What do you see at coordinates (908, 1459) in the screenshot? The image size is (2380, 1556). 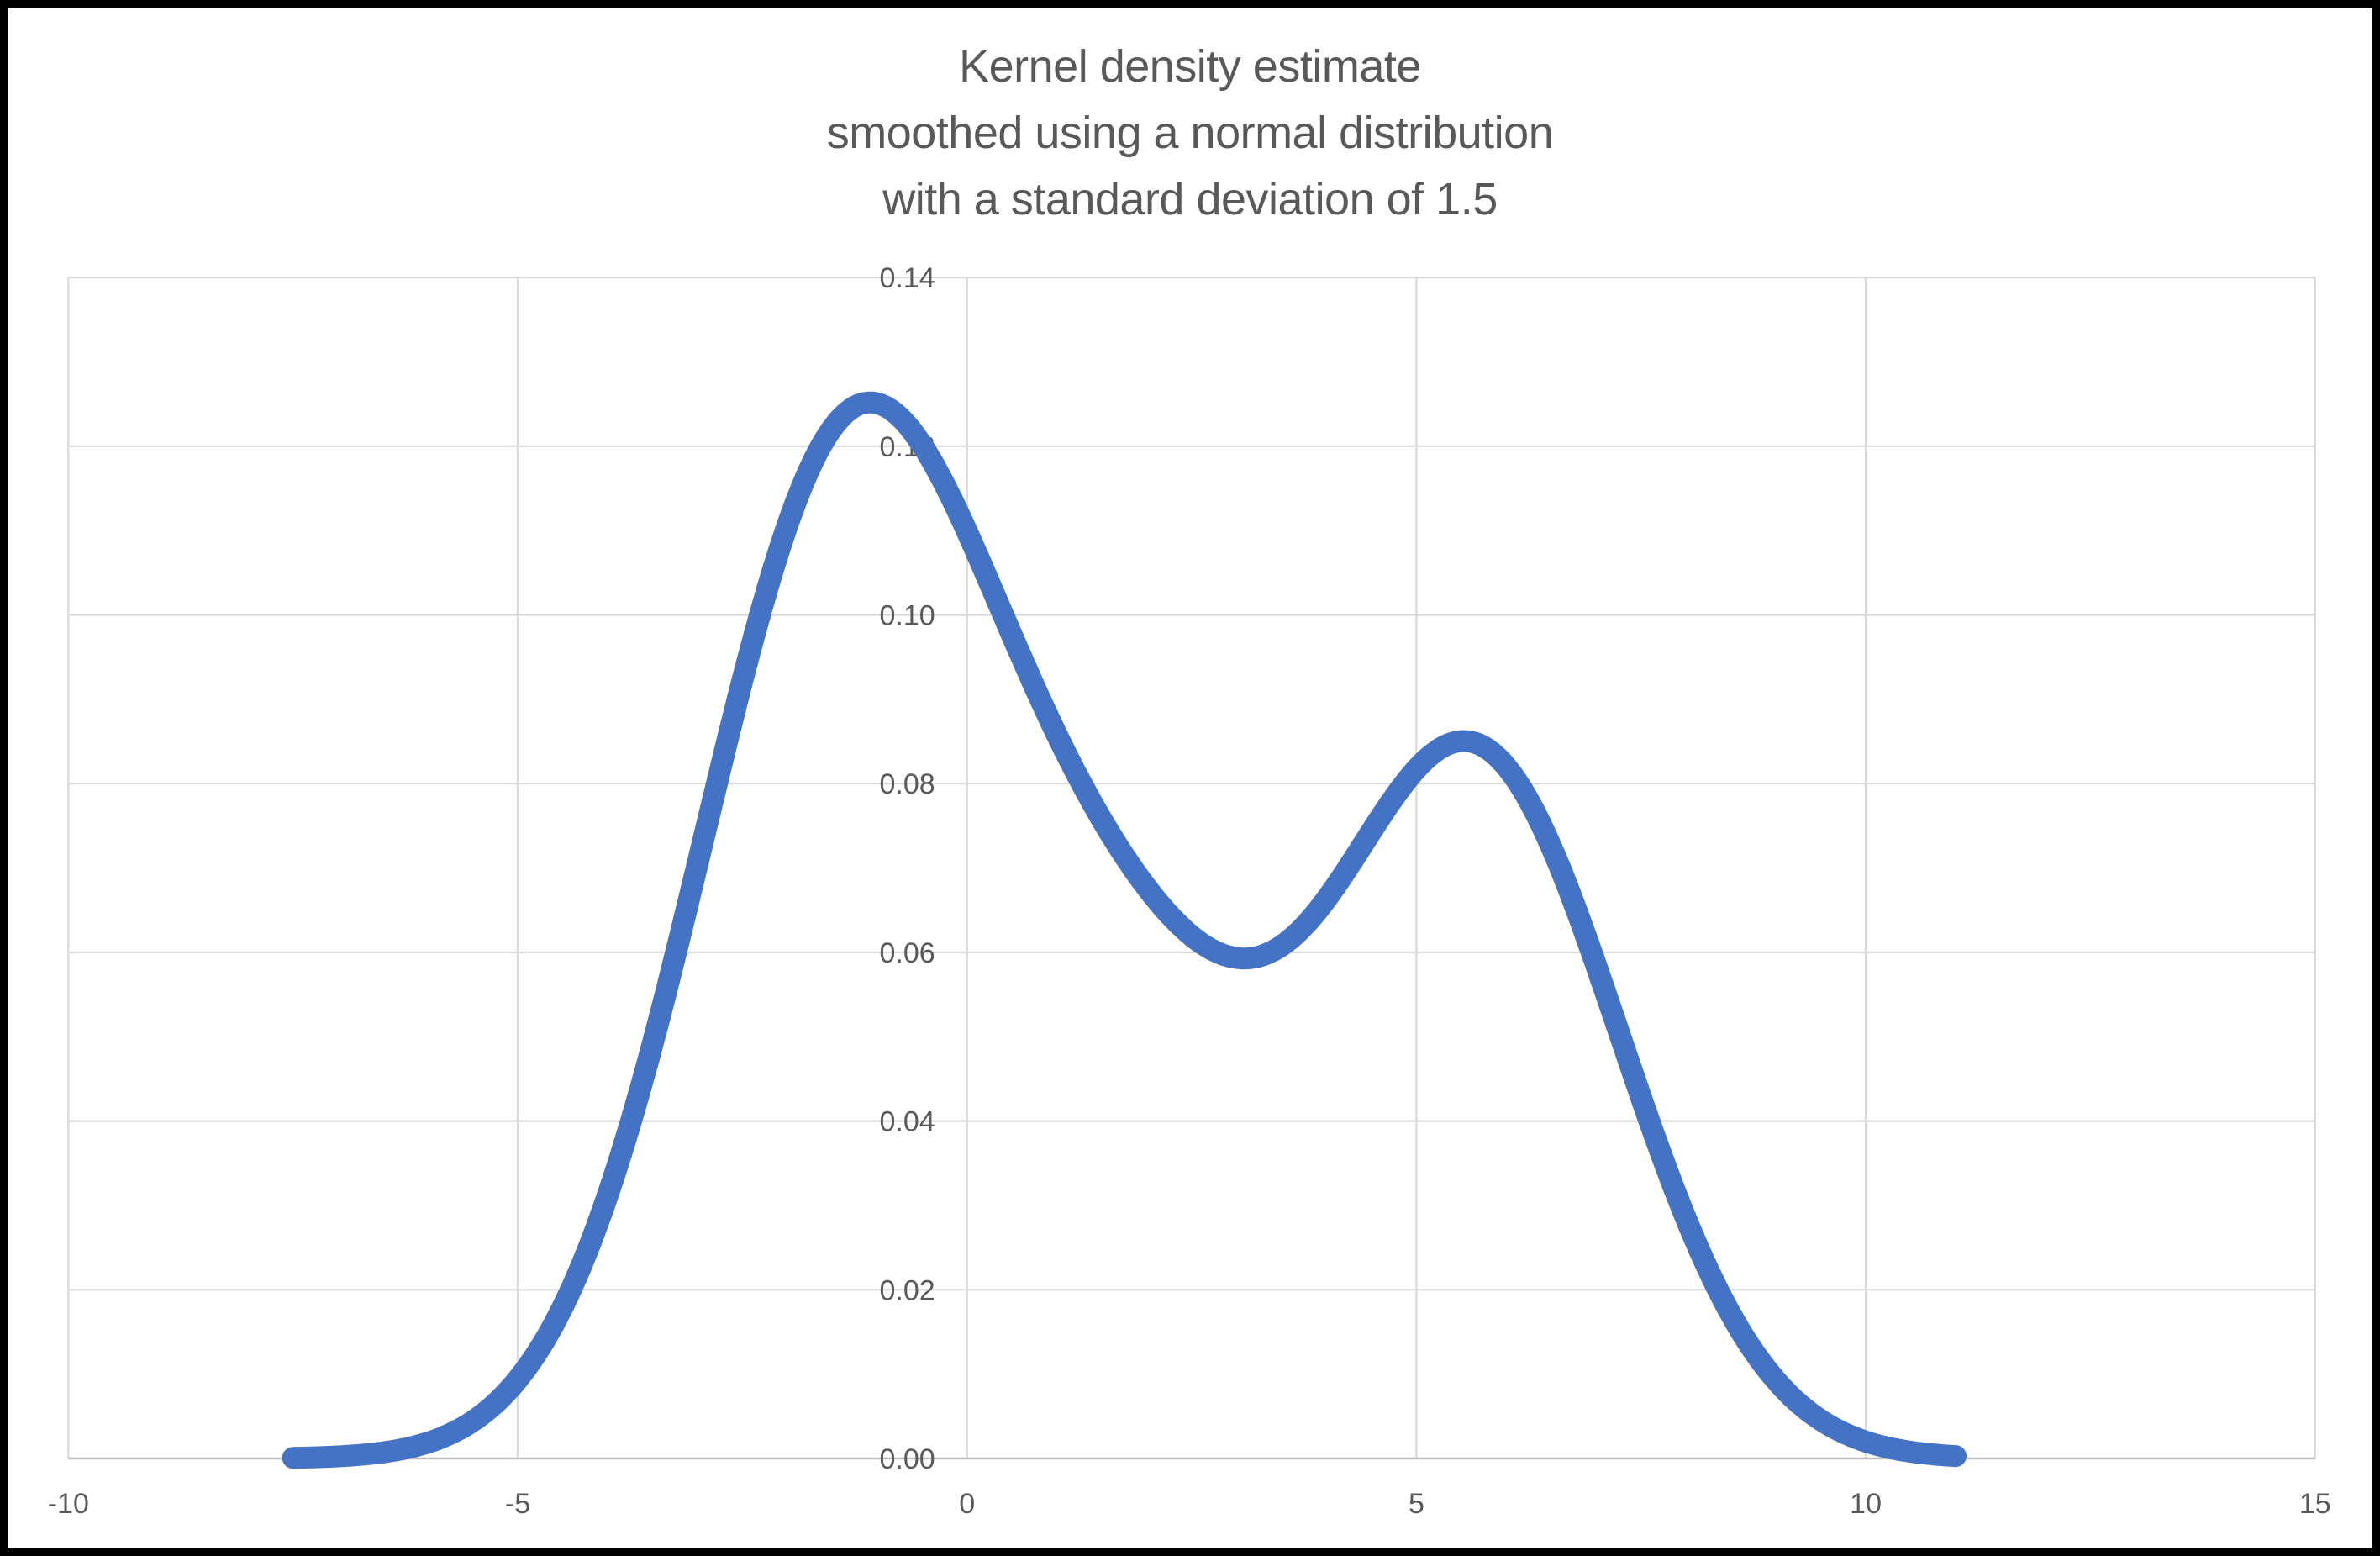 I see `y-tick-label: 0.00` at bounding box center [908, 1459].